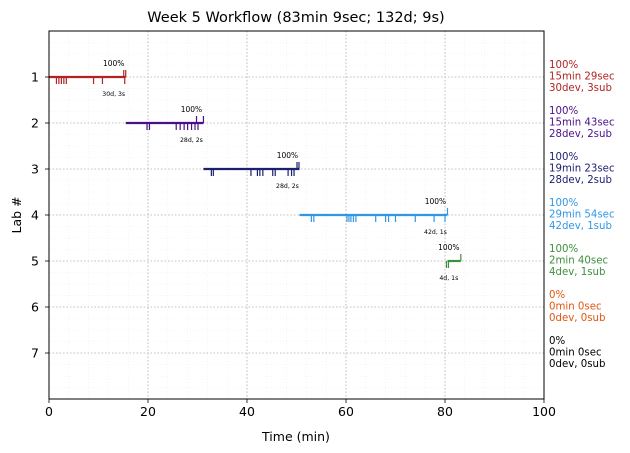 The width and height of the screenshot is (630, 453). I want to click on chart-title: Week 5 Workflow (83min 9sec; 132d; 9s), so click(295, 18).